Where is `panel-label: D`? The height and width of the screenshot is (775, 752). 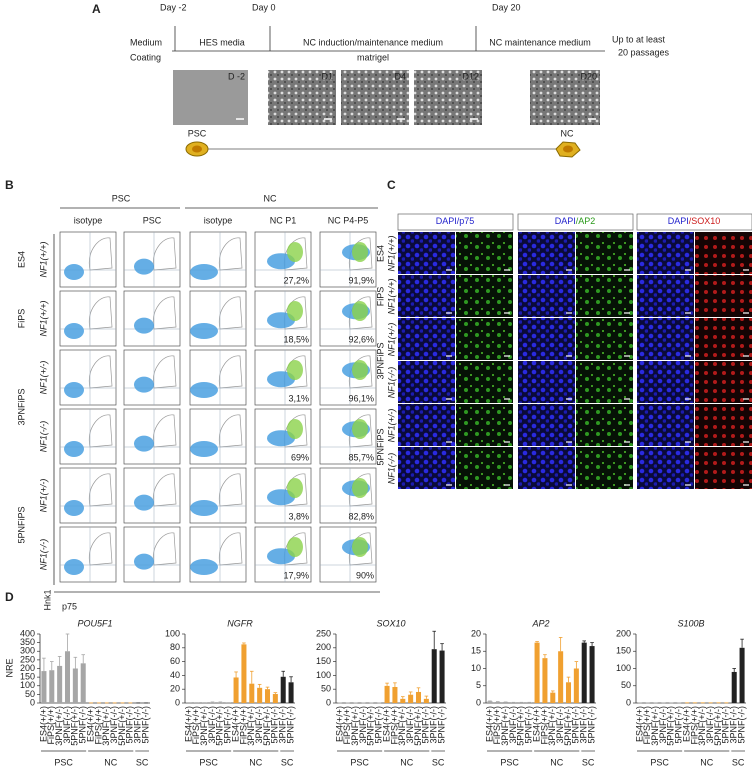 panel-label: D is located at coordinates (9, 597).